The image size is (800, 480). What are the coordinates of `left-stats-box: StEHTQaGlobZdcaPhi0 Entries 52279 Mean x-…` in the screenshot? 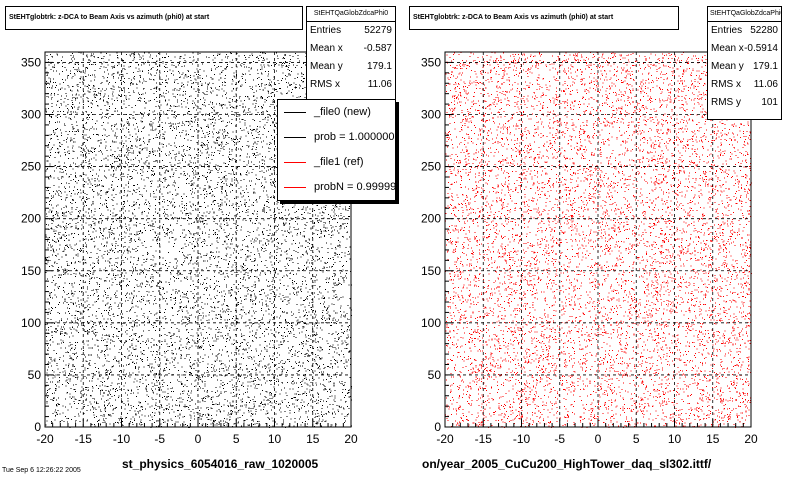 It's located at (351, 53).